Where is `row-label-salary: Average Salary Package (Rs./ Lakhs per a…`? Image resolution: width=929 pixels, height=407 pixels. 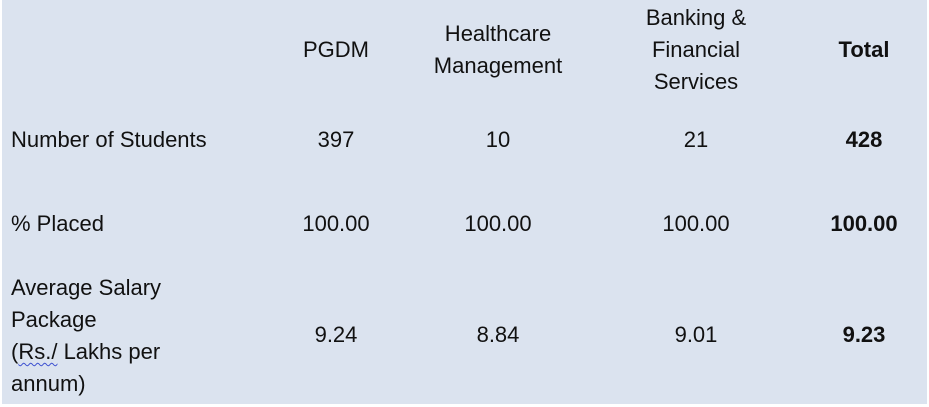
row-label-salary: Average Salary Package (Rs./ Lakhs per a… is located at coordinates (86, 335).